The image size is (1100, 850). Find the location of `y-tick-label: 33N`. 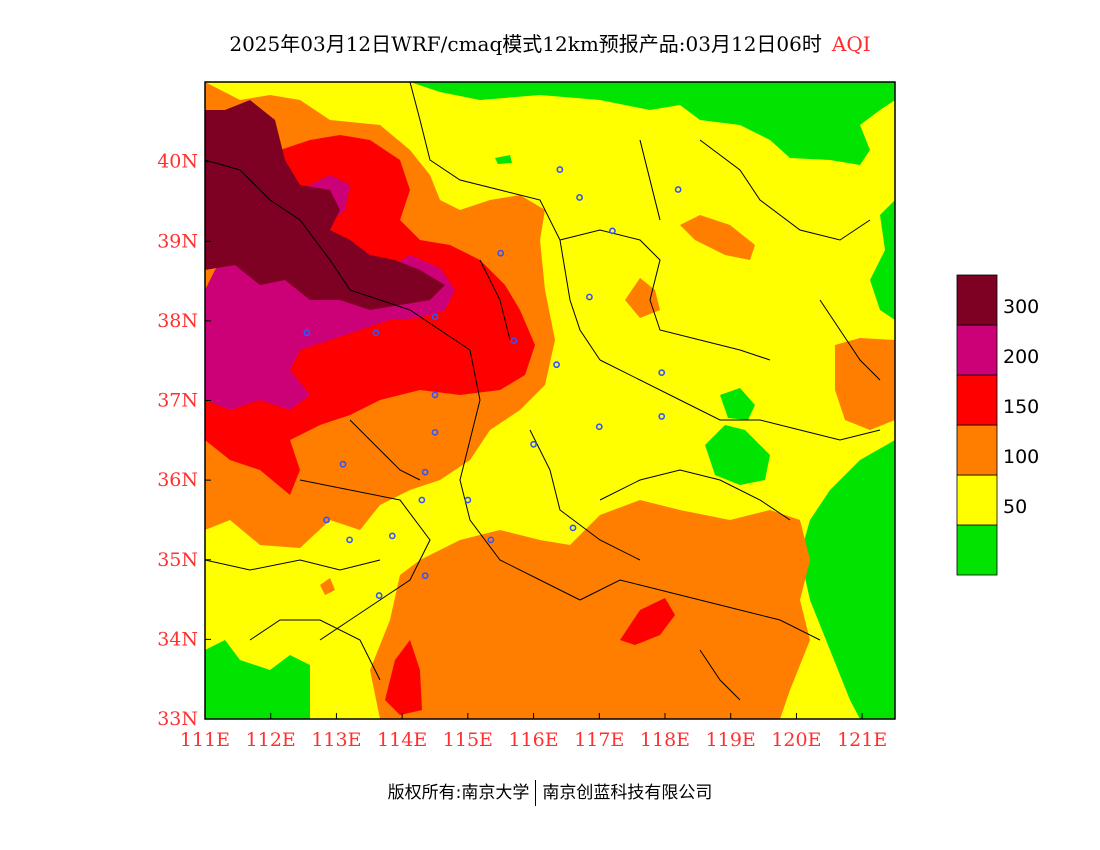

y-tick-label: 33N is located at coordinates (177, 719).